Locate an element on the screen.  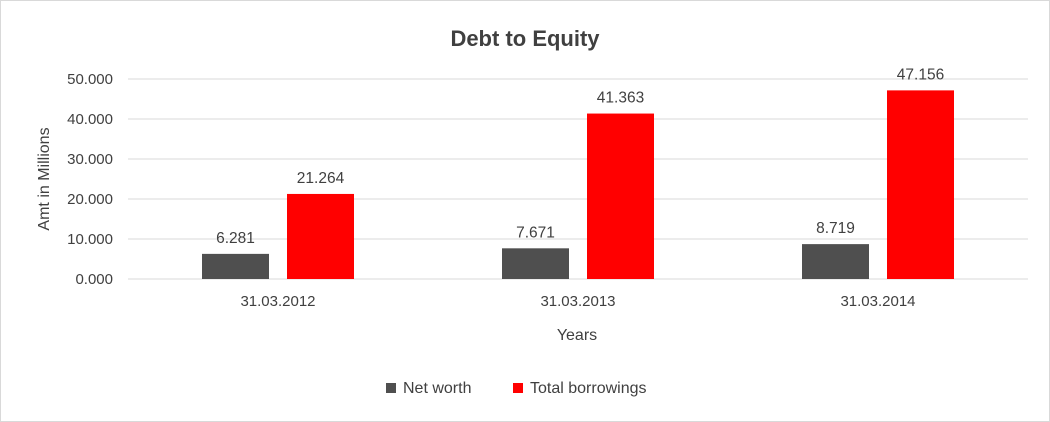
x-axis-ticks: 31.03.2012 31.03.2013 31.03.2014 is located at coordinates (577, 301).